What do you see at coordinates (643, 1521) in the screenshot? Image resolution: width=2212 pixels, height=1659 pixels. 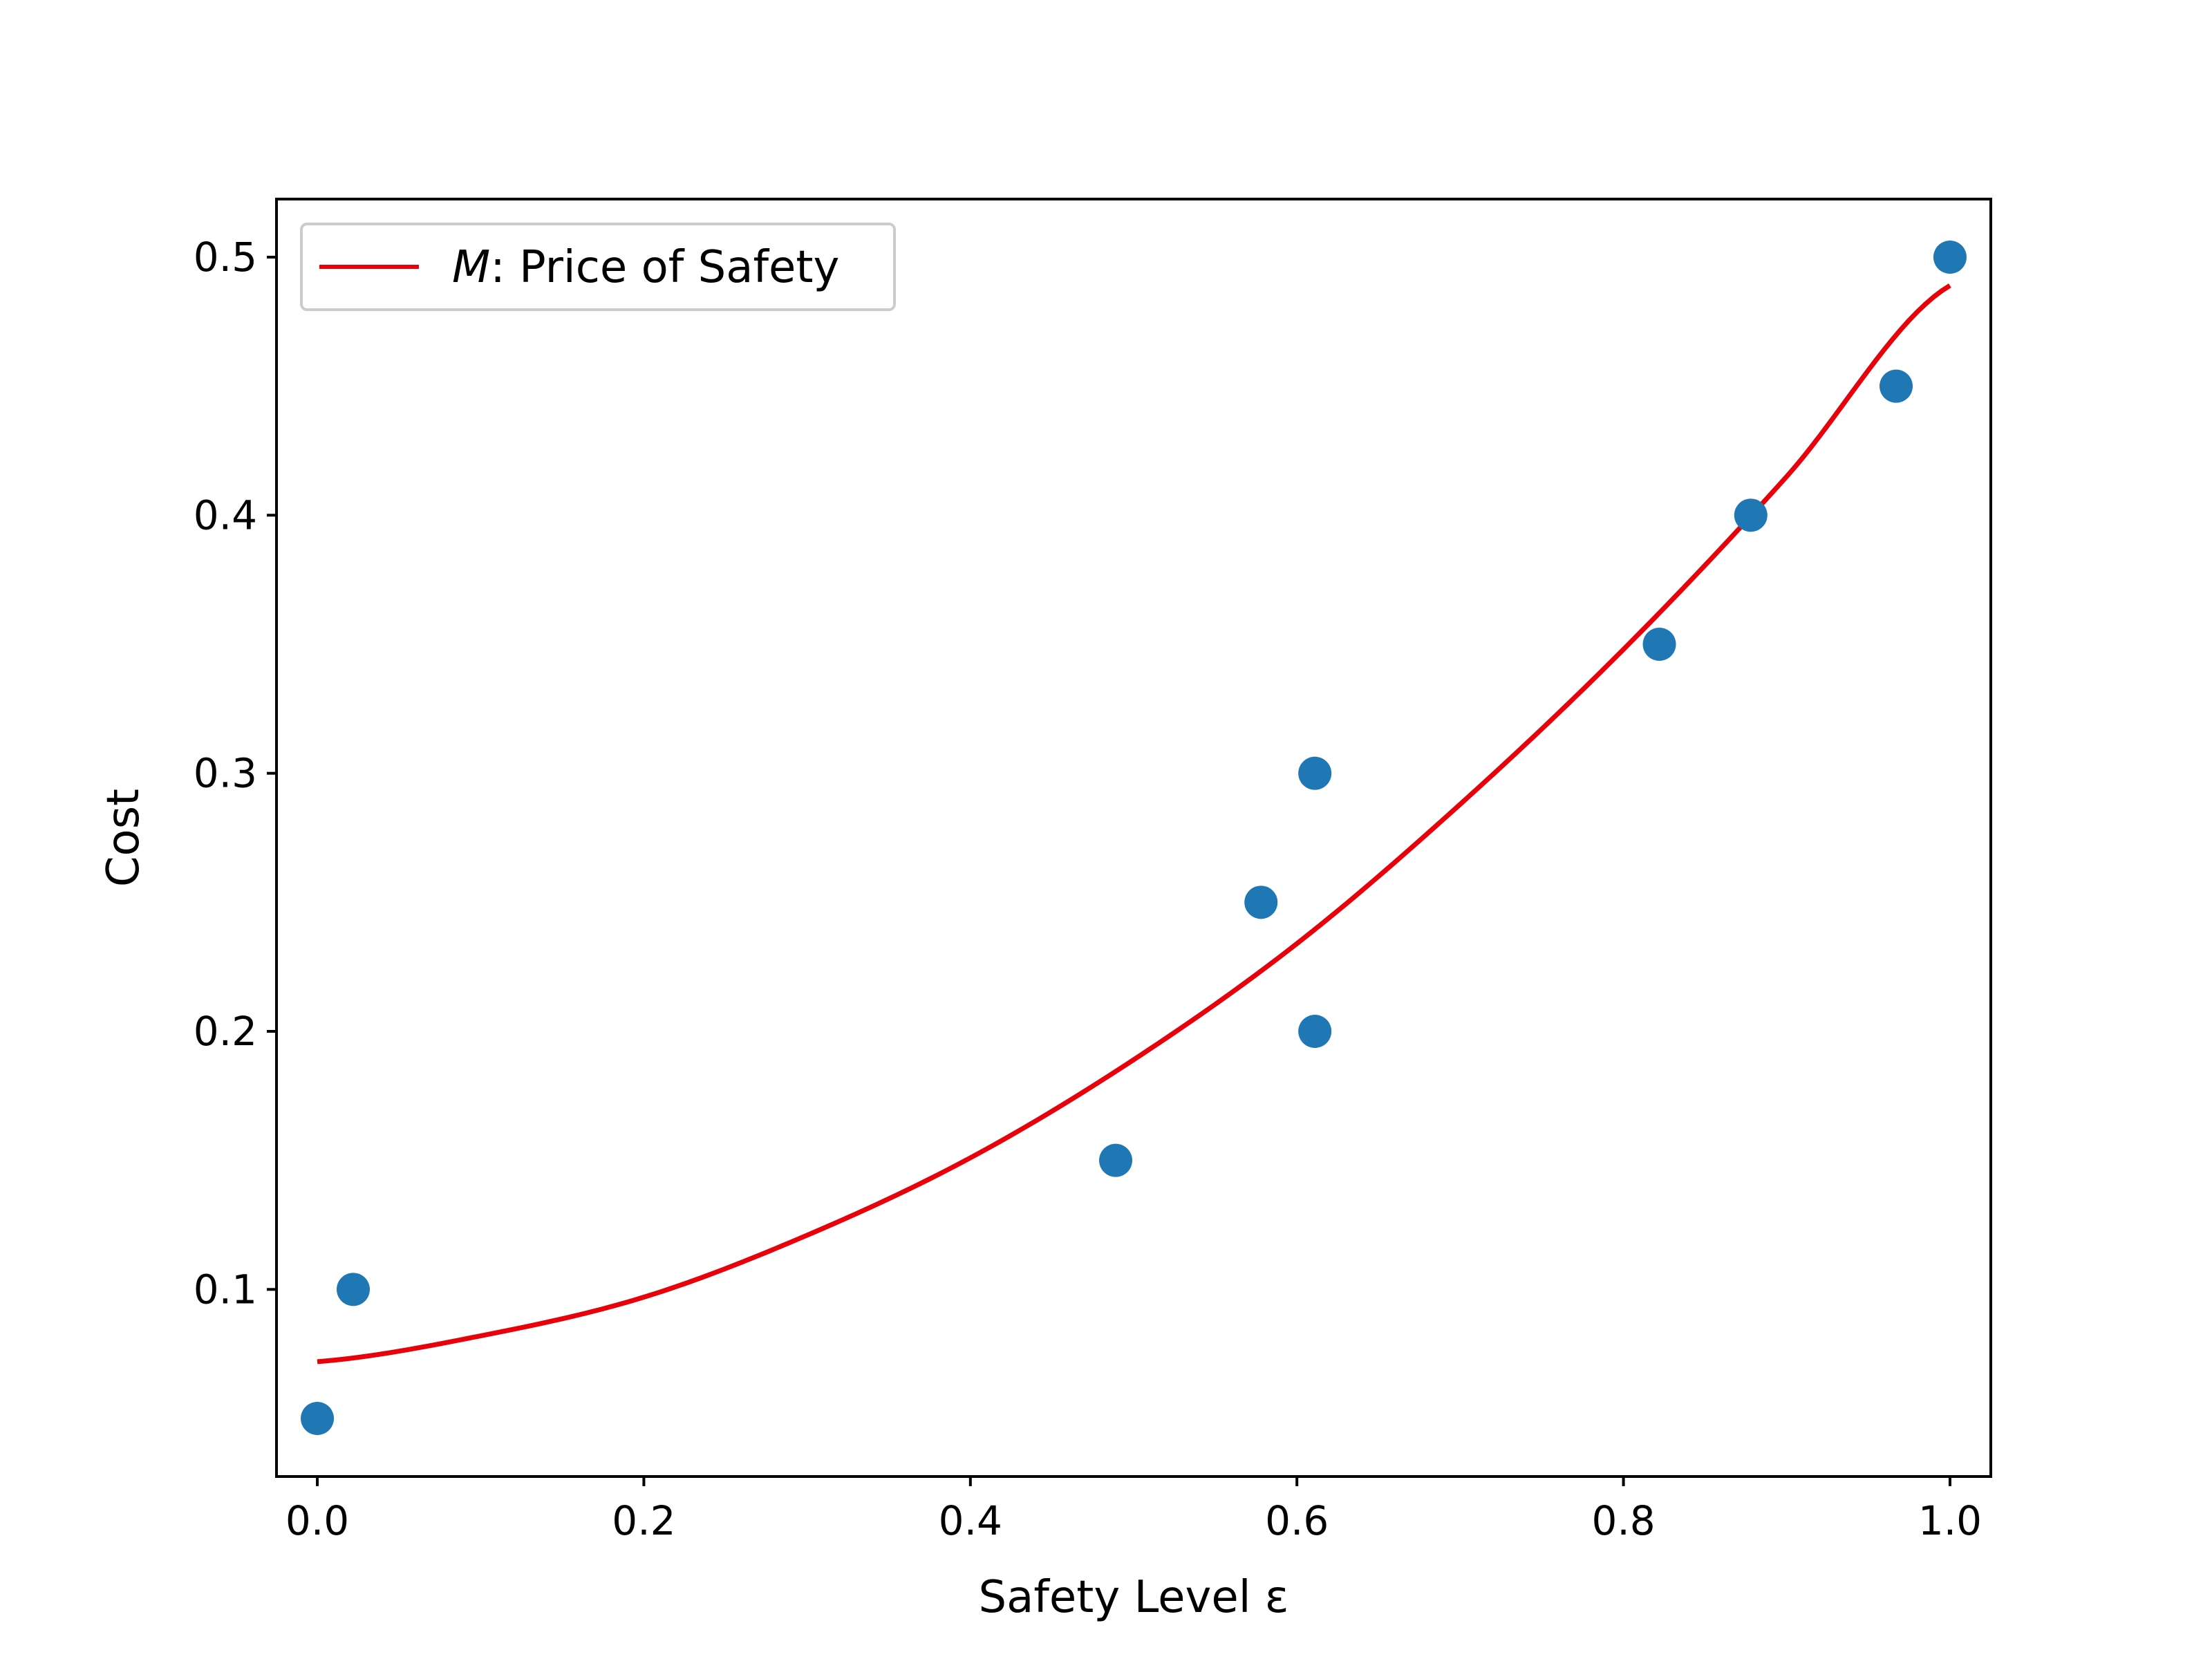 I see `x-tick-label: 0.2` at bounding box center [643, 1521].